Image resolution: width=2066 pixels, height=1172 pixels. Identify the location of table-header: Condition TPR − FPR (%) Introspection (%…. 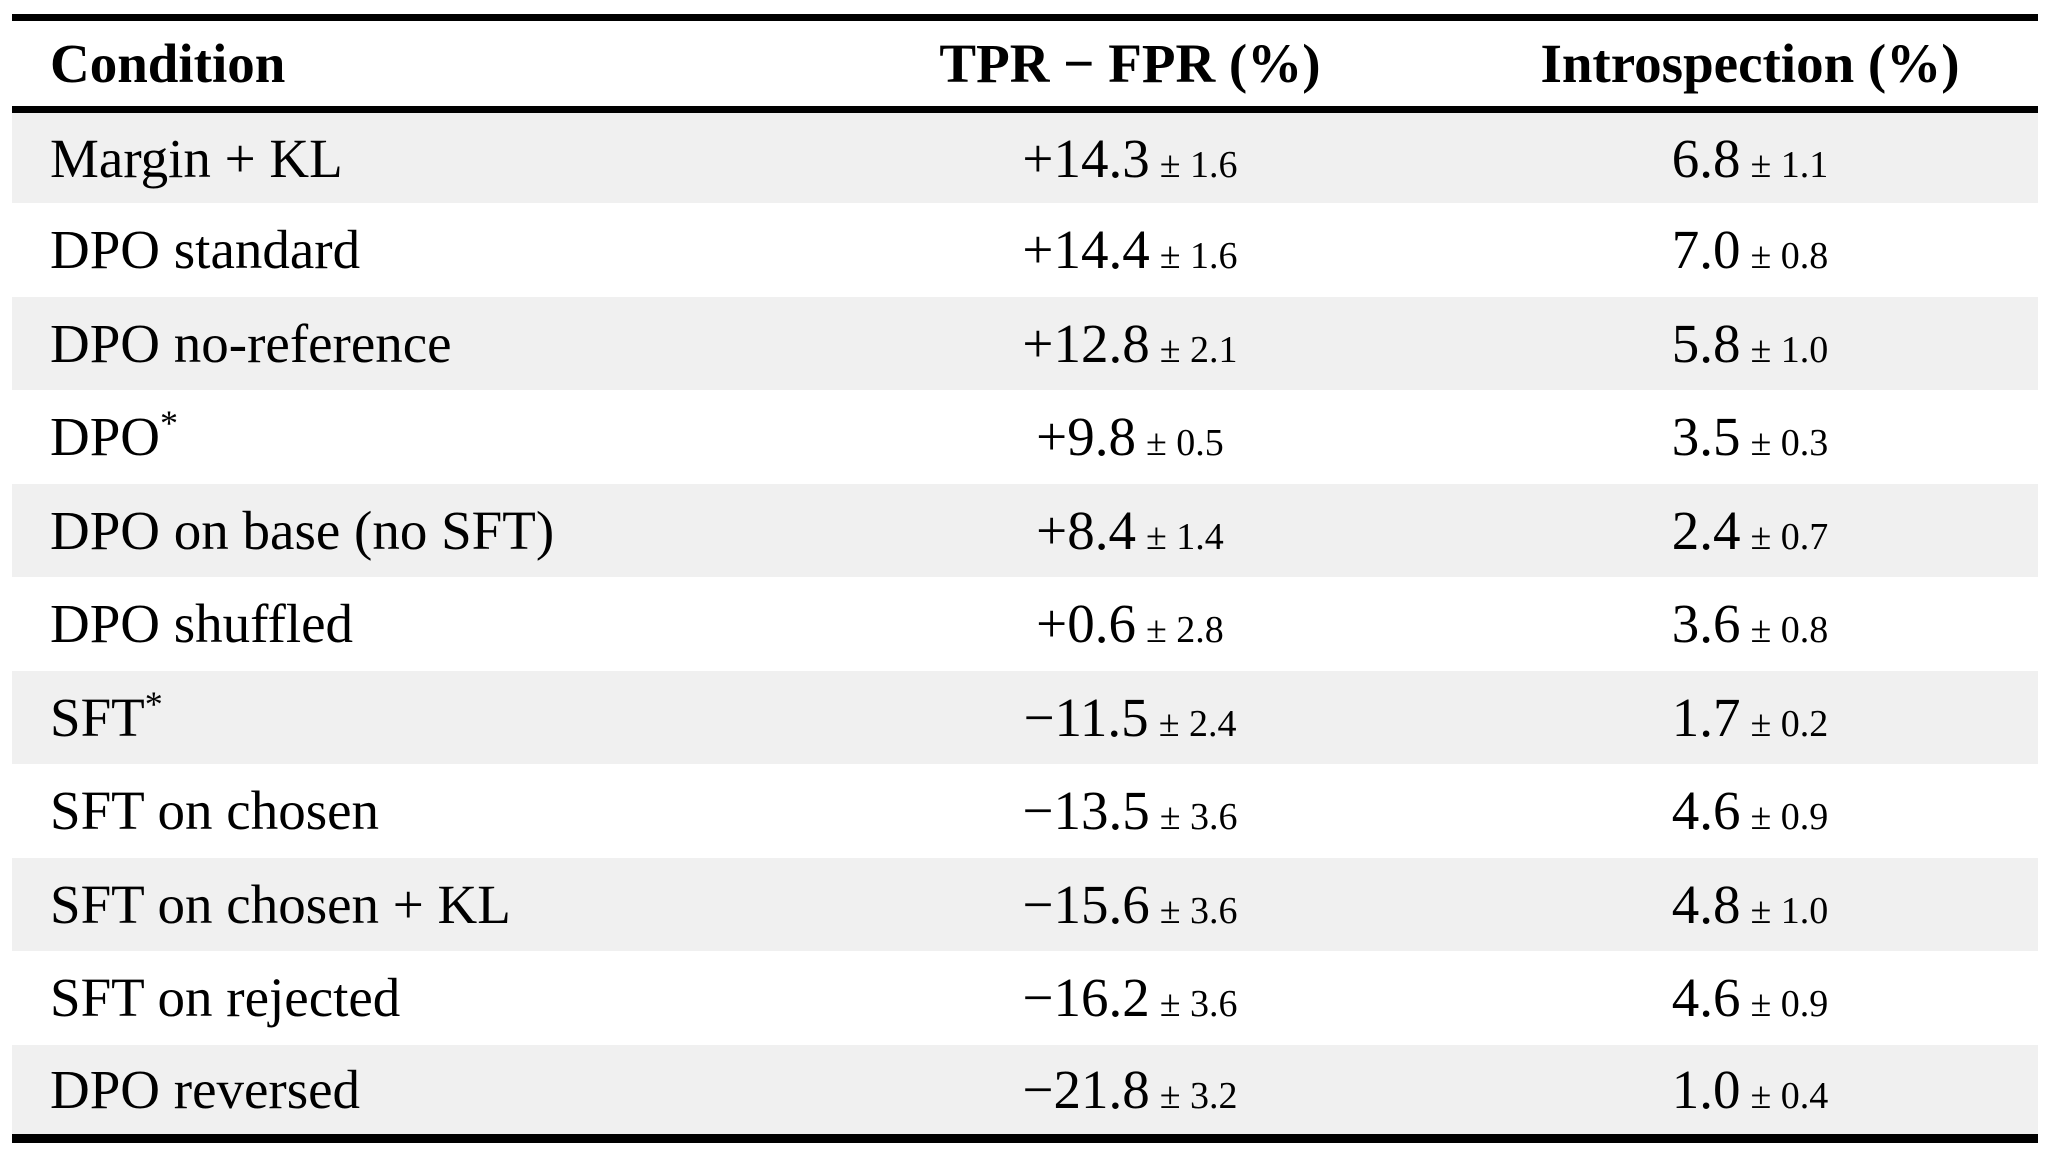
(1025, 64).